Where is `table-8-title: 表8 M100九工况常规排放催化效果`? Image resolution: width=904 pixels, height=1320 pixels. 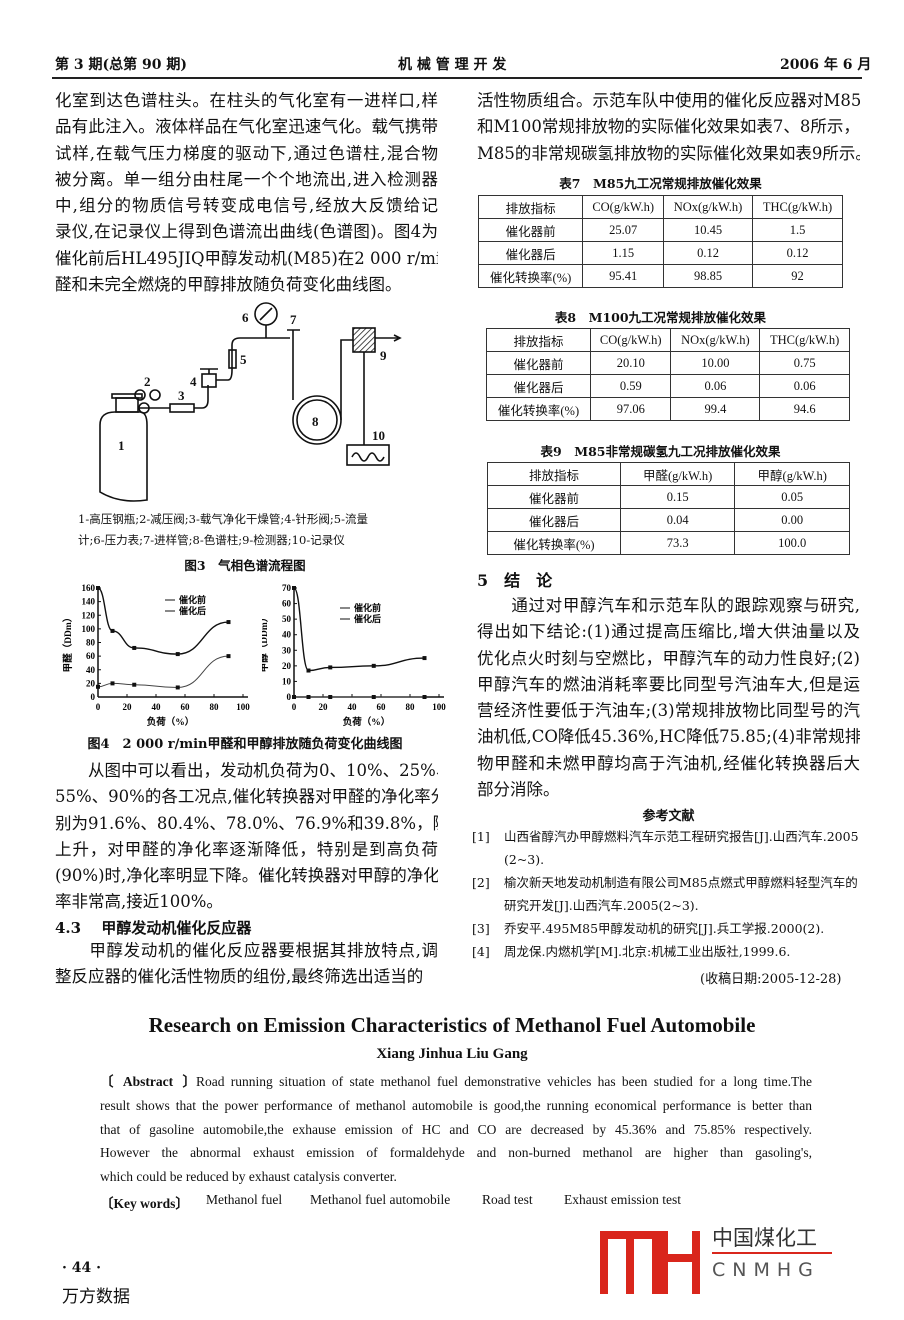
table-8-title: 表8 M100九工况常规排放催化效果 is located at coordinates (660, 317).